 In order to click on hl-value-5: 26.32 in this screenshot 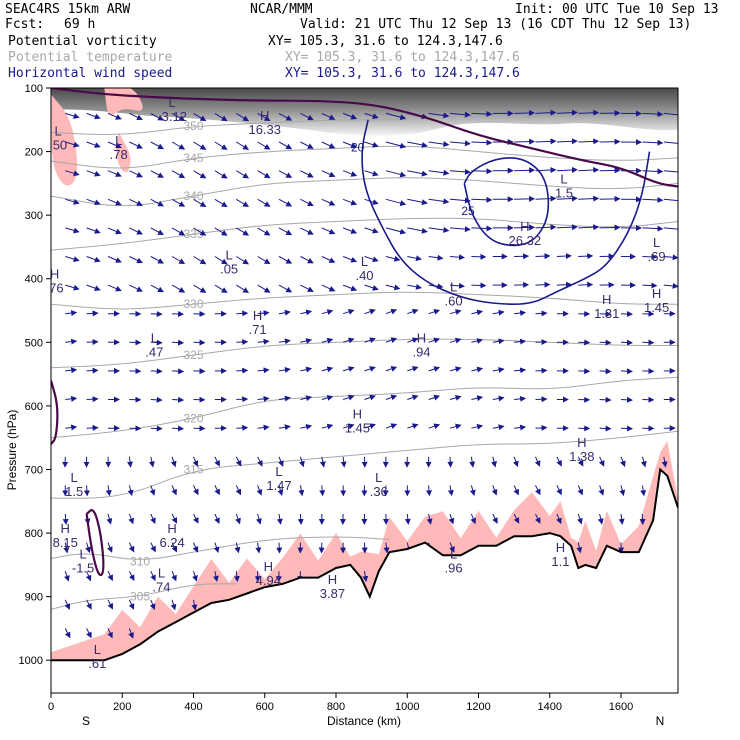, I will do `click(525, 240)`.